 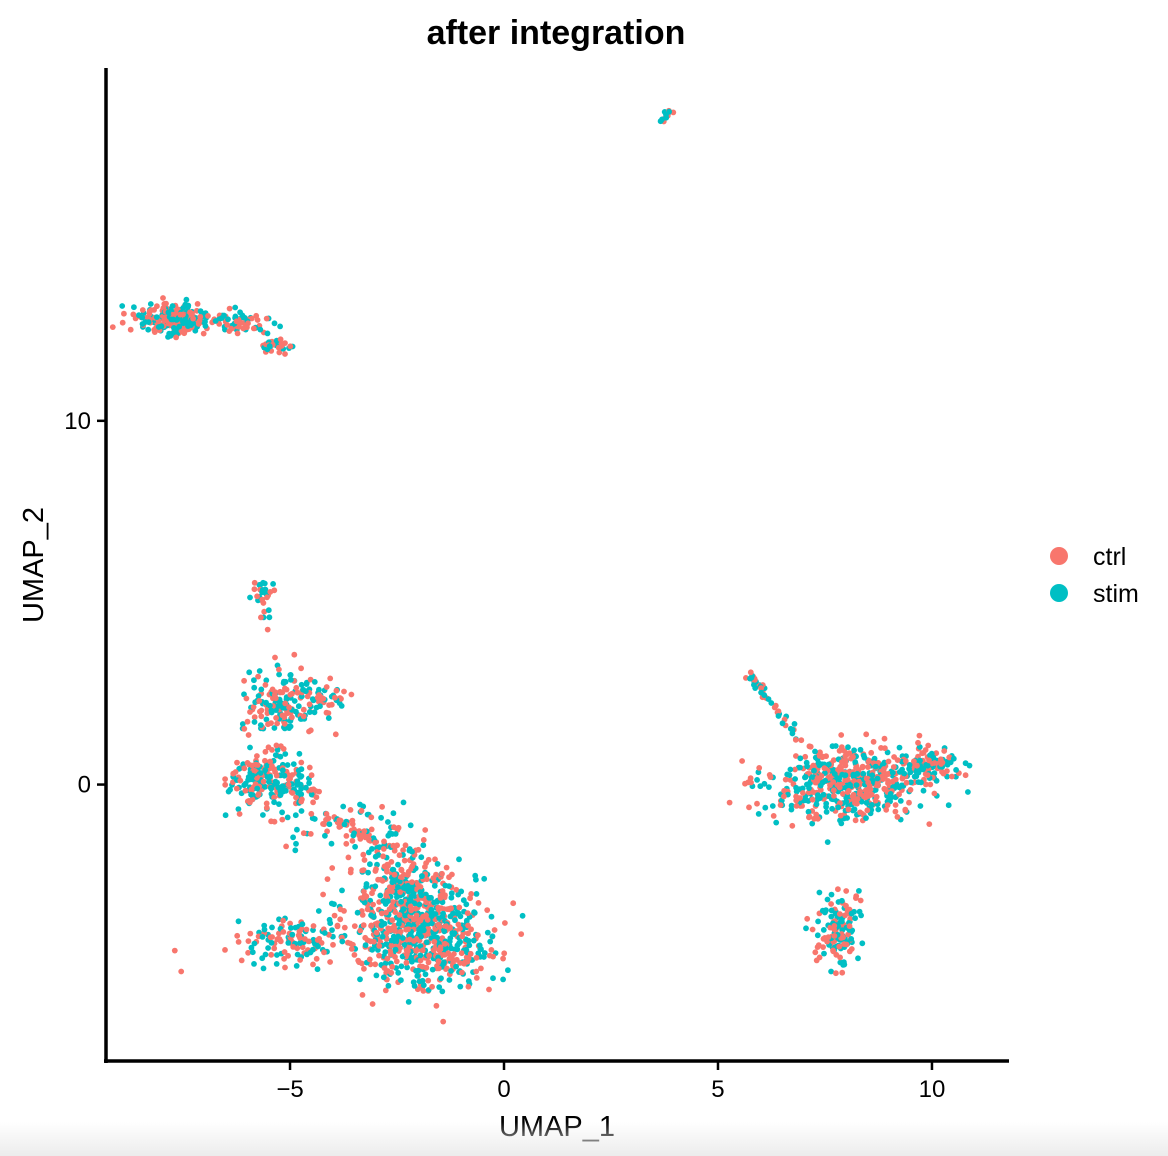 What do you see at coordinates (289, 1089) in the screenshot?
I see `x-tick-label: −5` at bounding box center [289, 1089].